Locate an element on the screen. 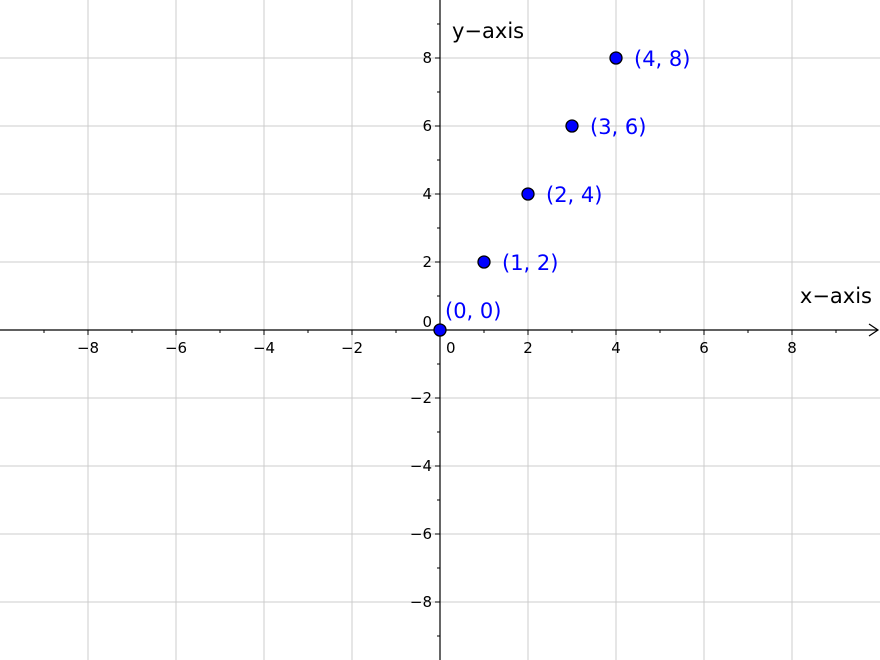 This screenshot has width=880, height=660. x-tick-label: 6 is located at coordinates (704, 348).